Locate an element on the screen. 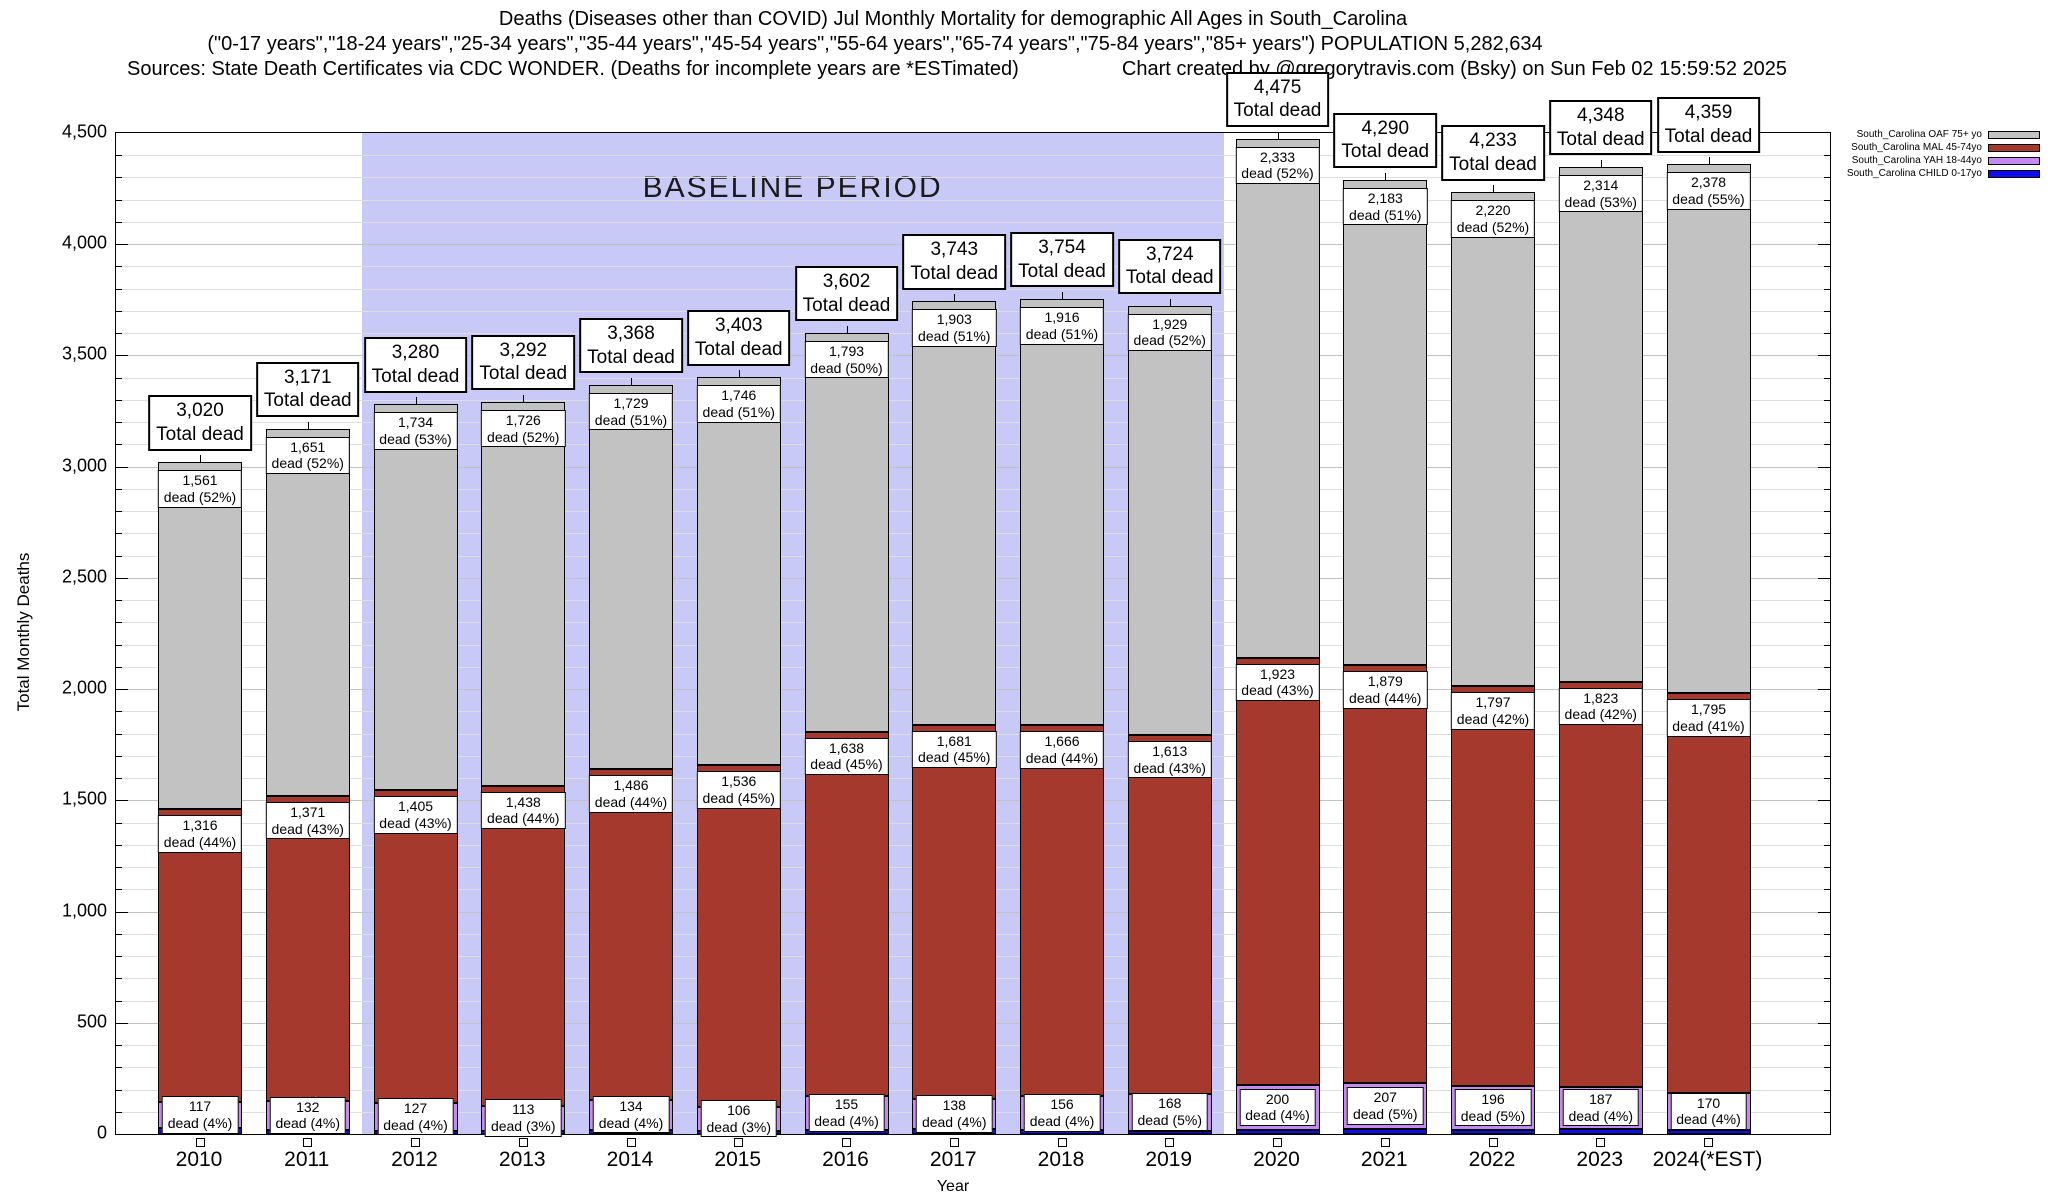 This screenshot has width=2048, height=1200. segment-label-oaf: 1,561 dead (52%) is located at coordinates (200, 489).